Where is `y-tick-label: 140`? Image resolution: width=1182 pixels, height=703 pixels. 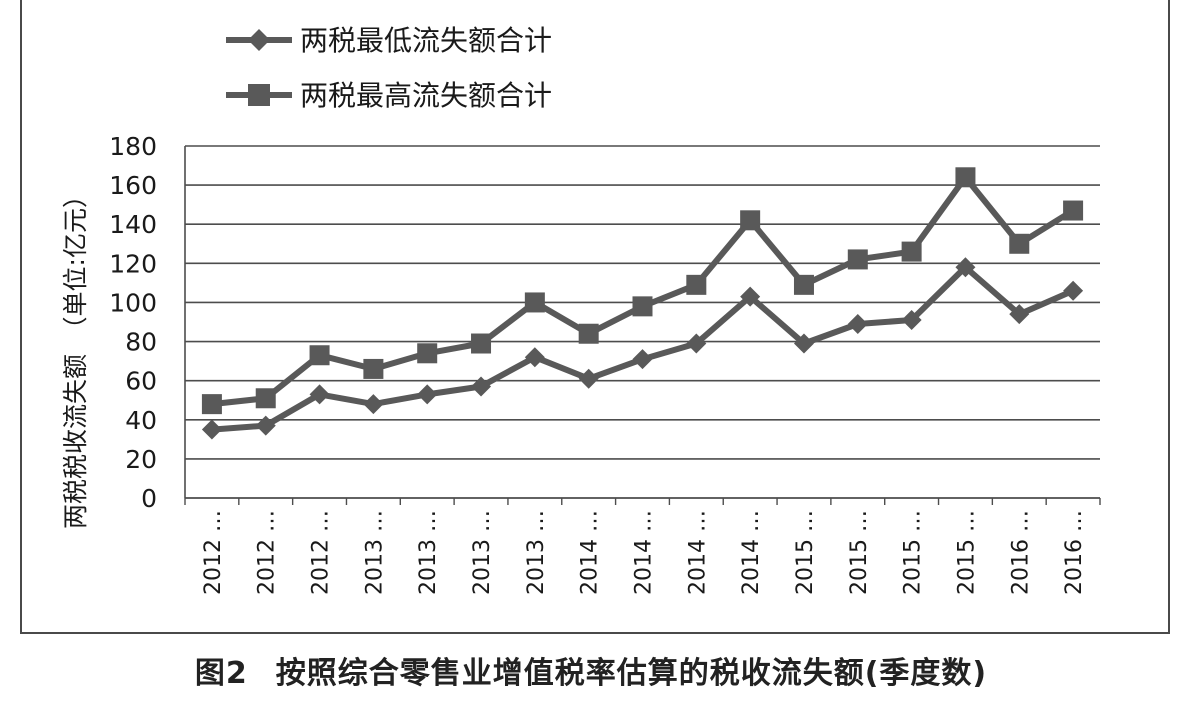 y-tick-label: 140 is located at coordinates (133, 224).